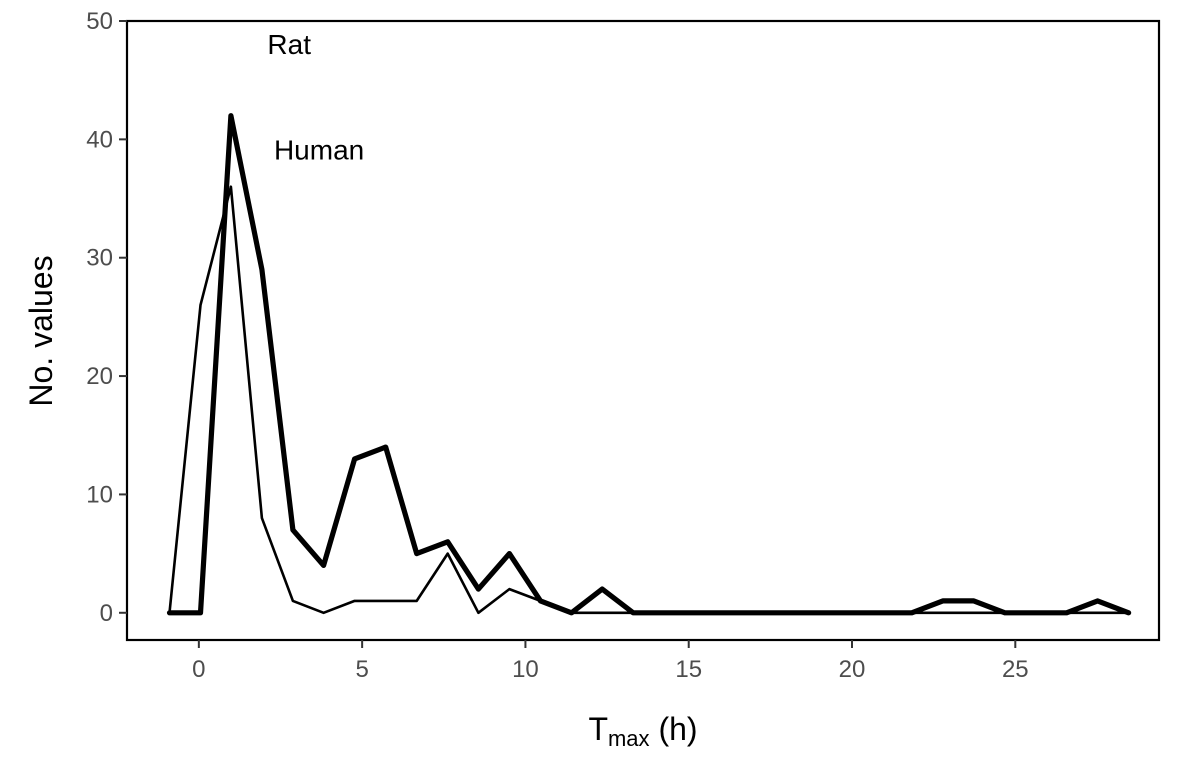 This screenshot has height=767, width=1181. What do you see at coordinates (315, 97) in the screenshot?
I see `annotation-layer: Rat Human` at bounding box center [315, 97].